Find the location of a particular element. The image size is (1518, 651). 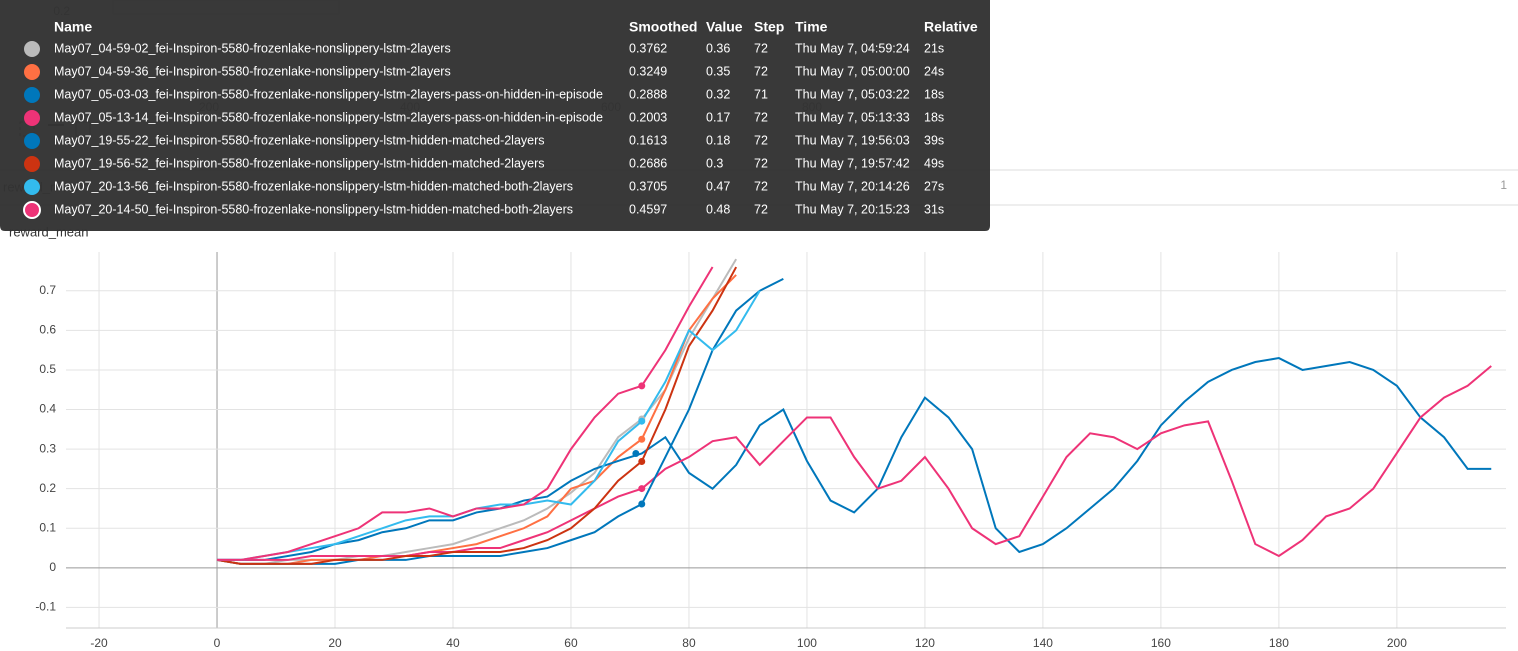

y-tick-label: 0.7 is located at coordinates (47, 290).